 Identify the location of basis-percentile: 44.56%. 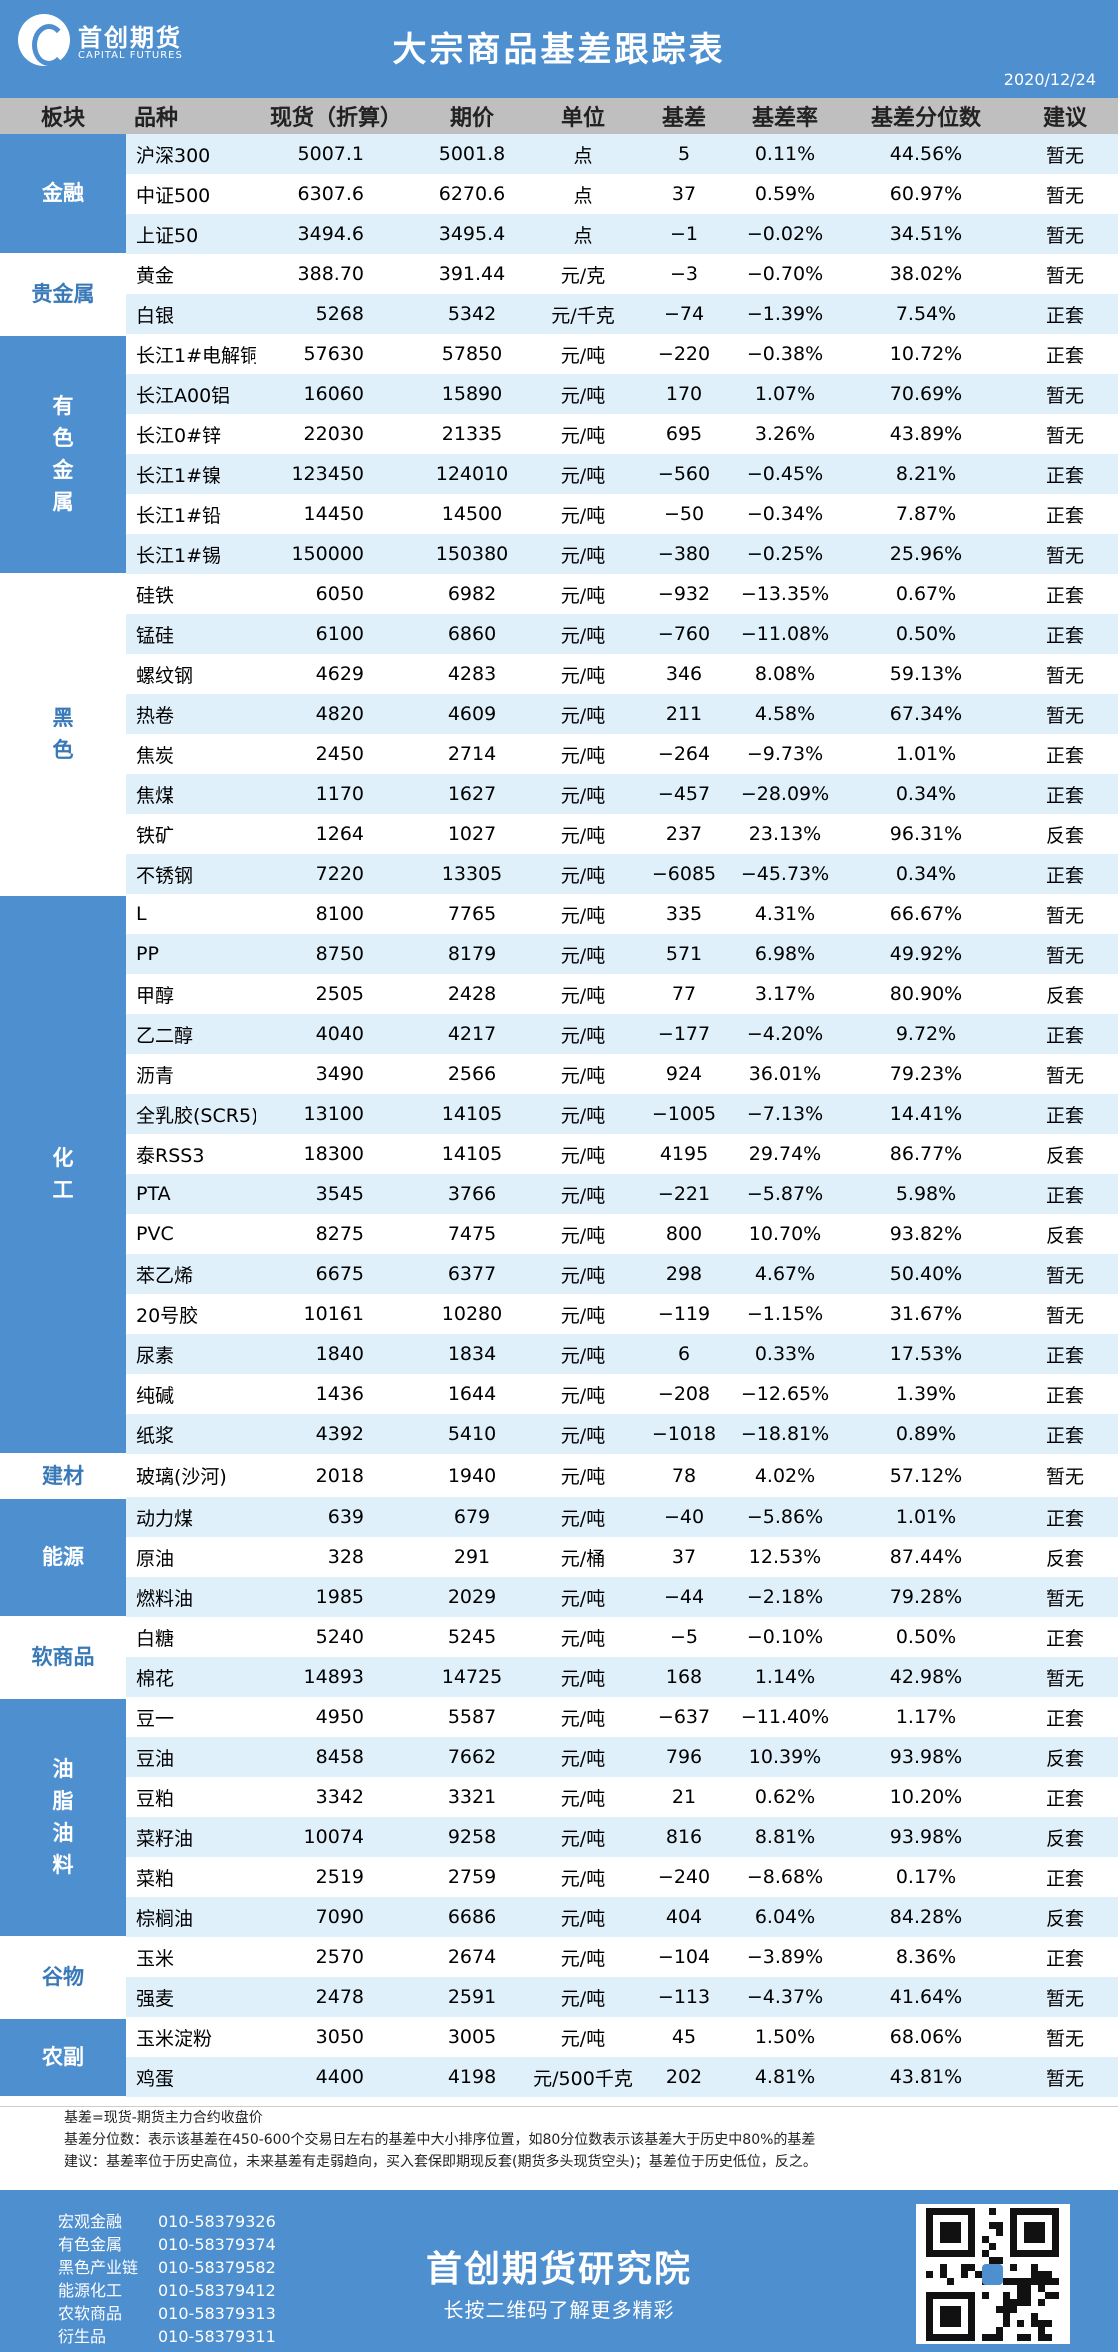
(926, 154).